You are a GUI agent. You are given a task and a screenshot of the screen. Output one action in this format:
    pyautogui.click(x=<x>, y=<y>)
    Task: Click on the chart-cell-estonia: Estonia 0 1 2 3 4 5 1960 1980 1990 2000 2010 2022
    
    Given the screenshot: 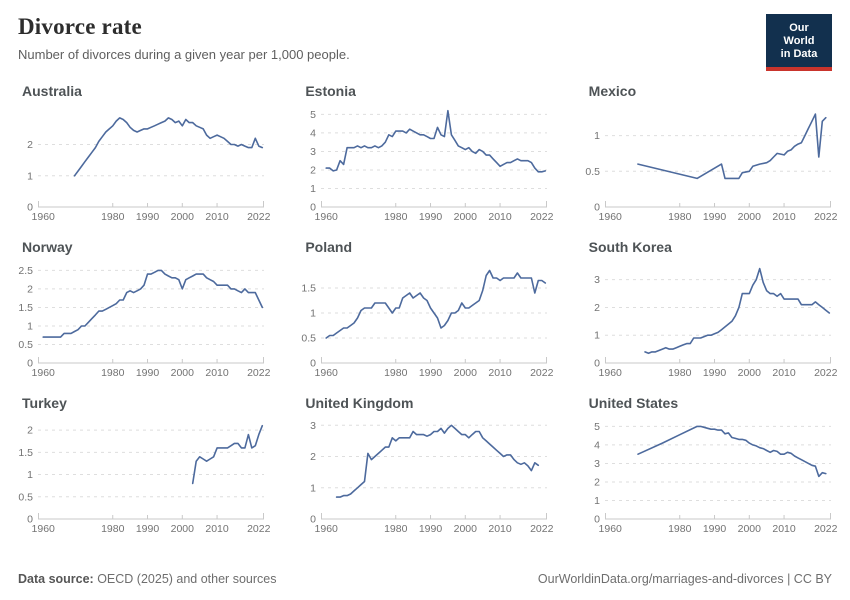 What is the action you would take?
    pyautogui.click(x=424, y=154)
    